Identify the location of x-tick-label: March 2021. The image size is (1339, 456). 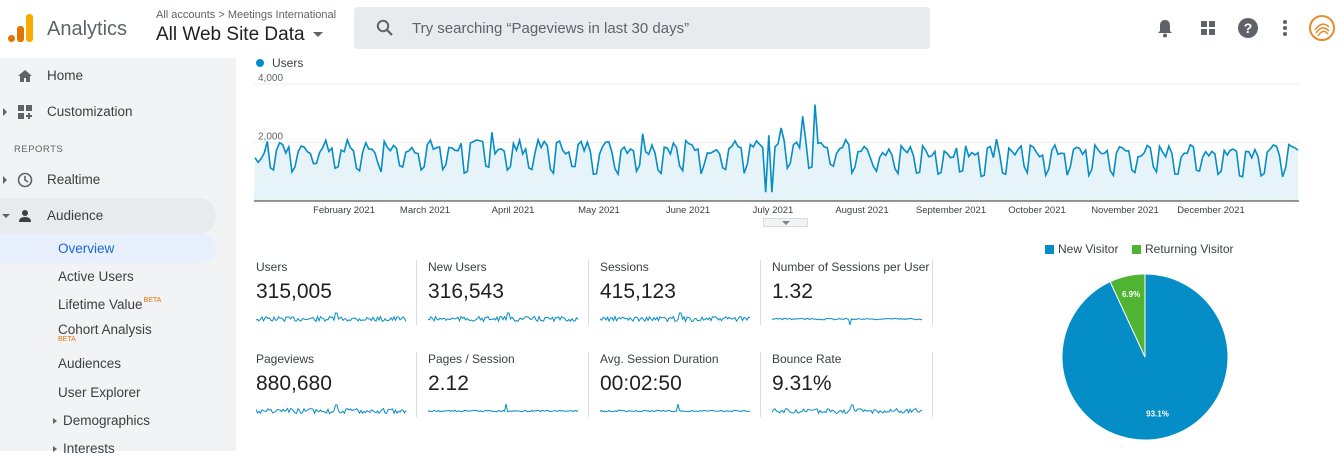
(425, 210).